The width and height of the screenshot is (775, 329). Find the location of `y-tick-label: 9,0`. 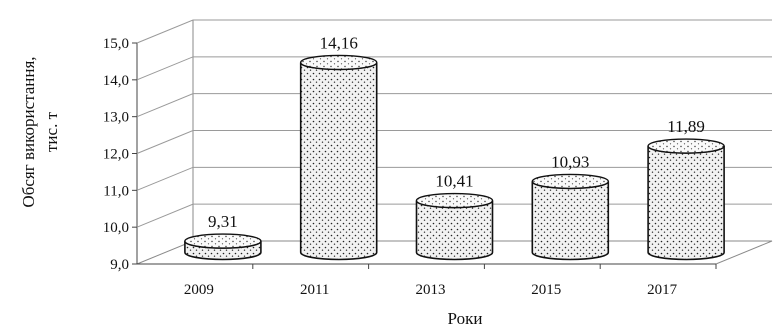

y-tick-label: 9,0 is located at coordinates (119, 265).